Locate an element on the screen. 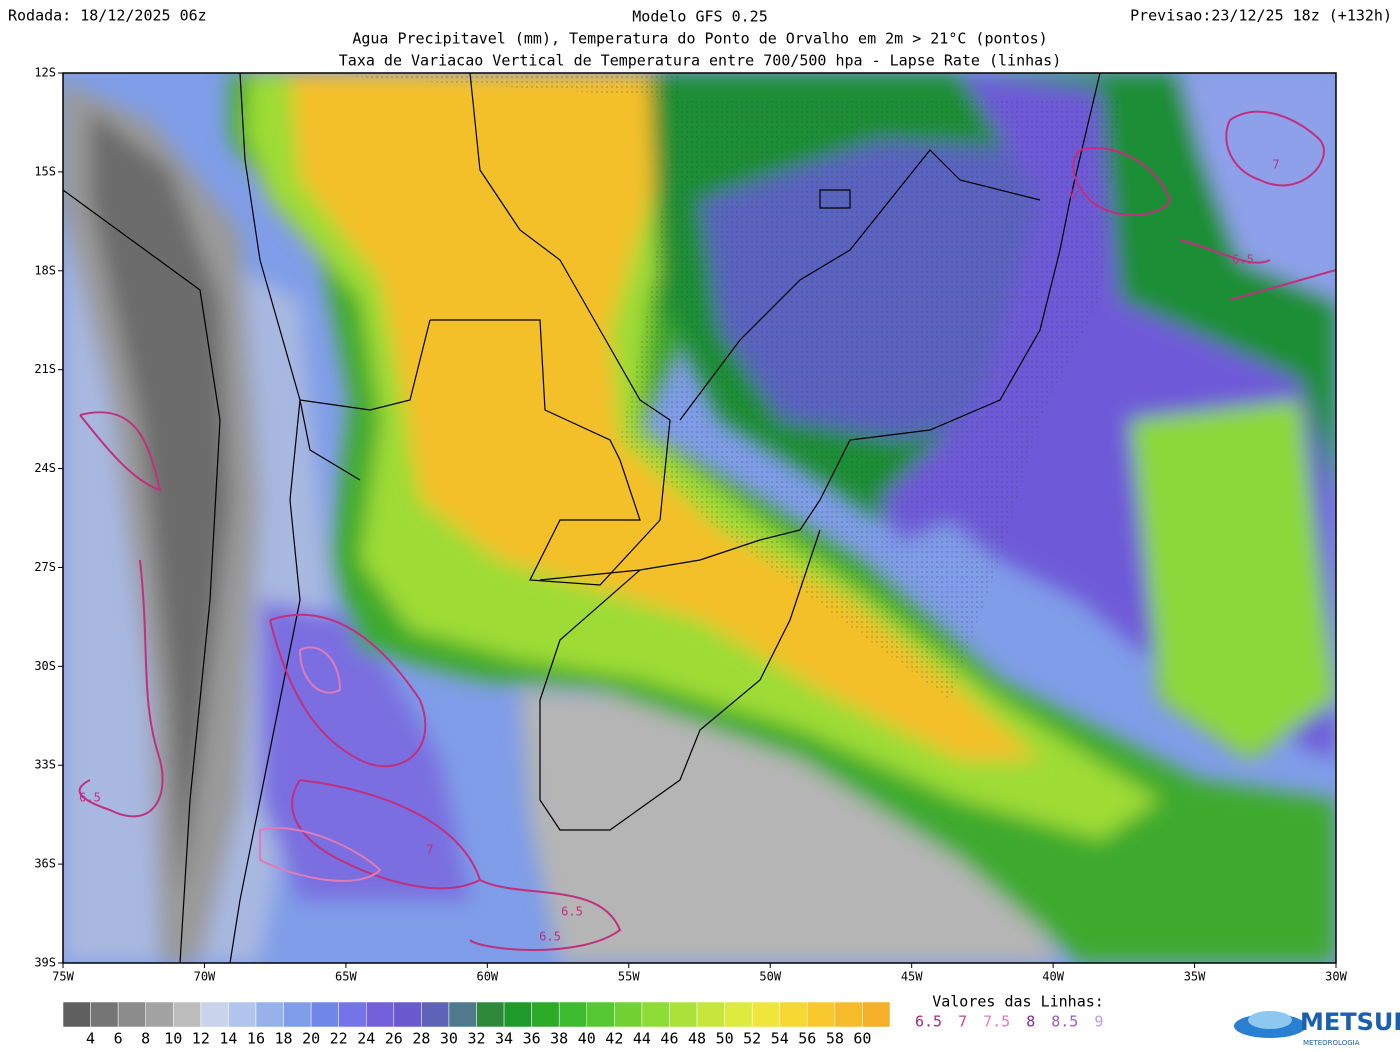  line-legend-value: 8 is located at coordinates (1030, 1022).